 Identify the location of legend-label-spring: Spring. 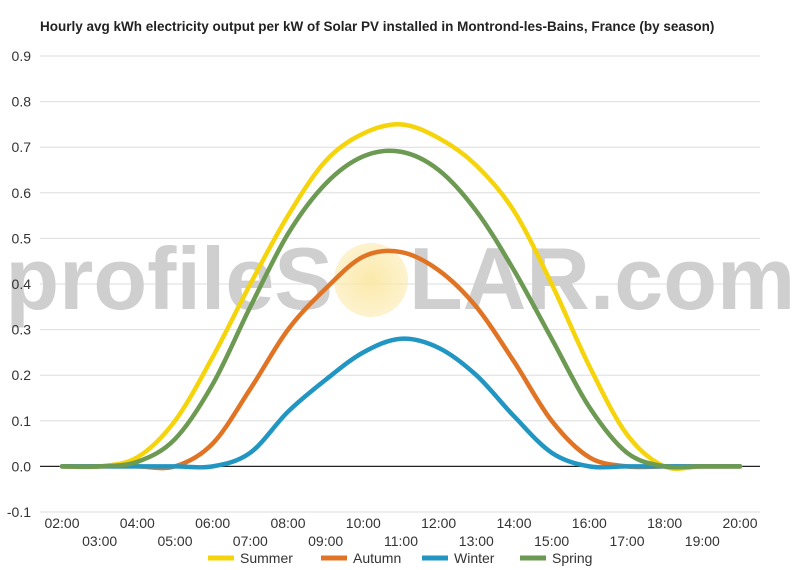
(572, 558).